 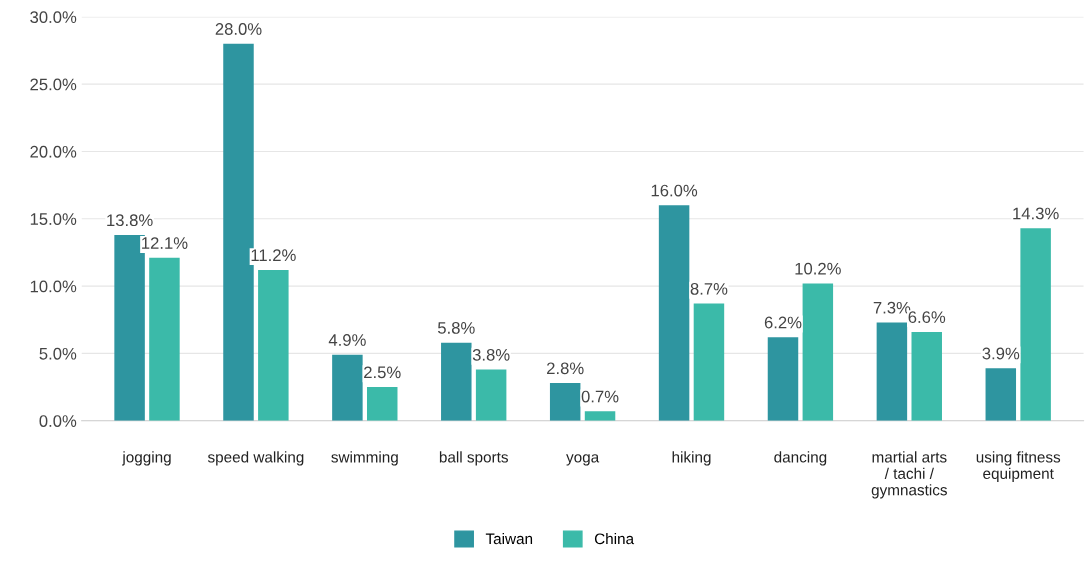 I want to click on data-label: 4.9%, so click(x=347, y=340).